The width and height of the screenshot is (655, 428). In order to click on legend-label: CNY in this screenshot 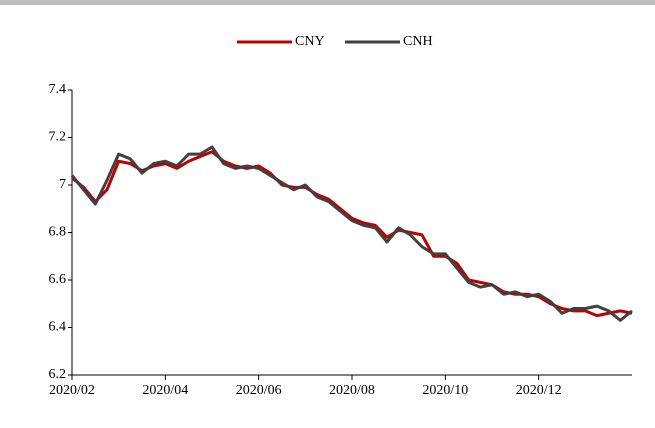, I will do `click(310, 41)`.